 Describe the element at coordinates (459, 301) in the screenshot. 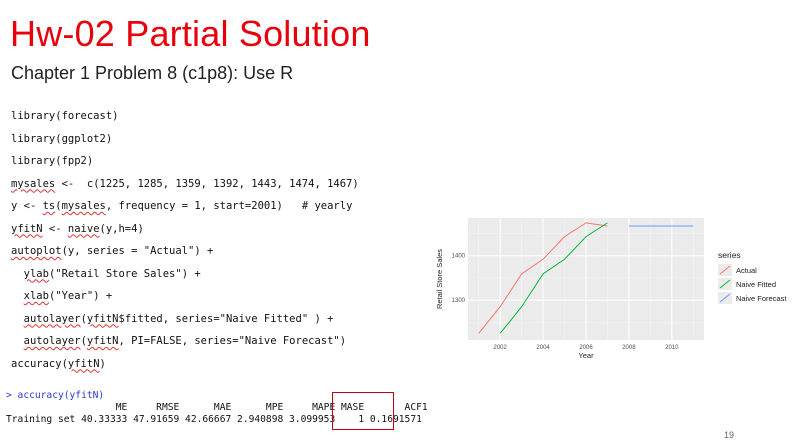

I see `y-tick-label: 1300` at that location.